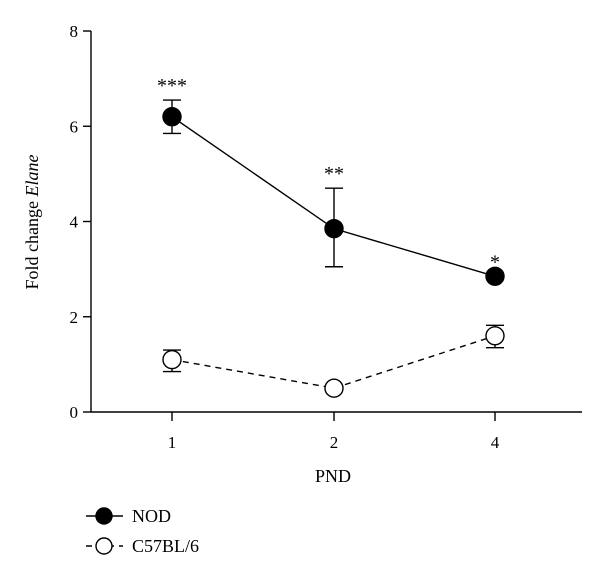 The image size is (600, 574). Describe the element at coordinates (74, 222) in the screenshot. I see `y-tick-label: 4` at that location.